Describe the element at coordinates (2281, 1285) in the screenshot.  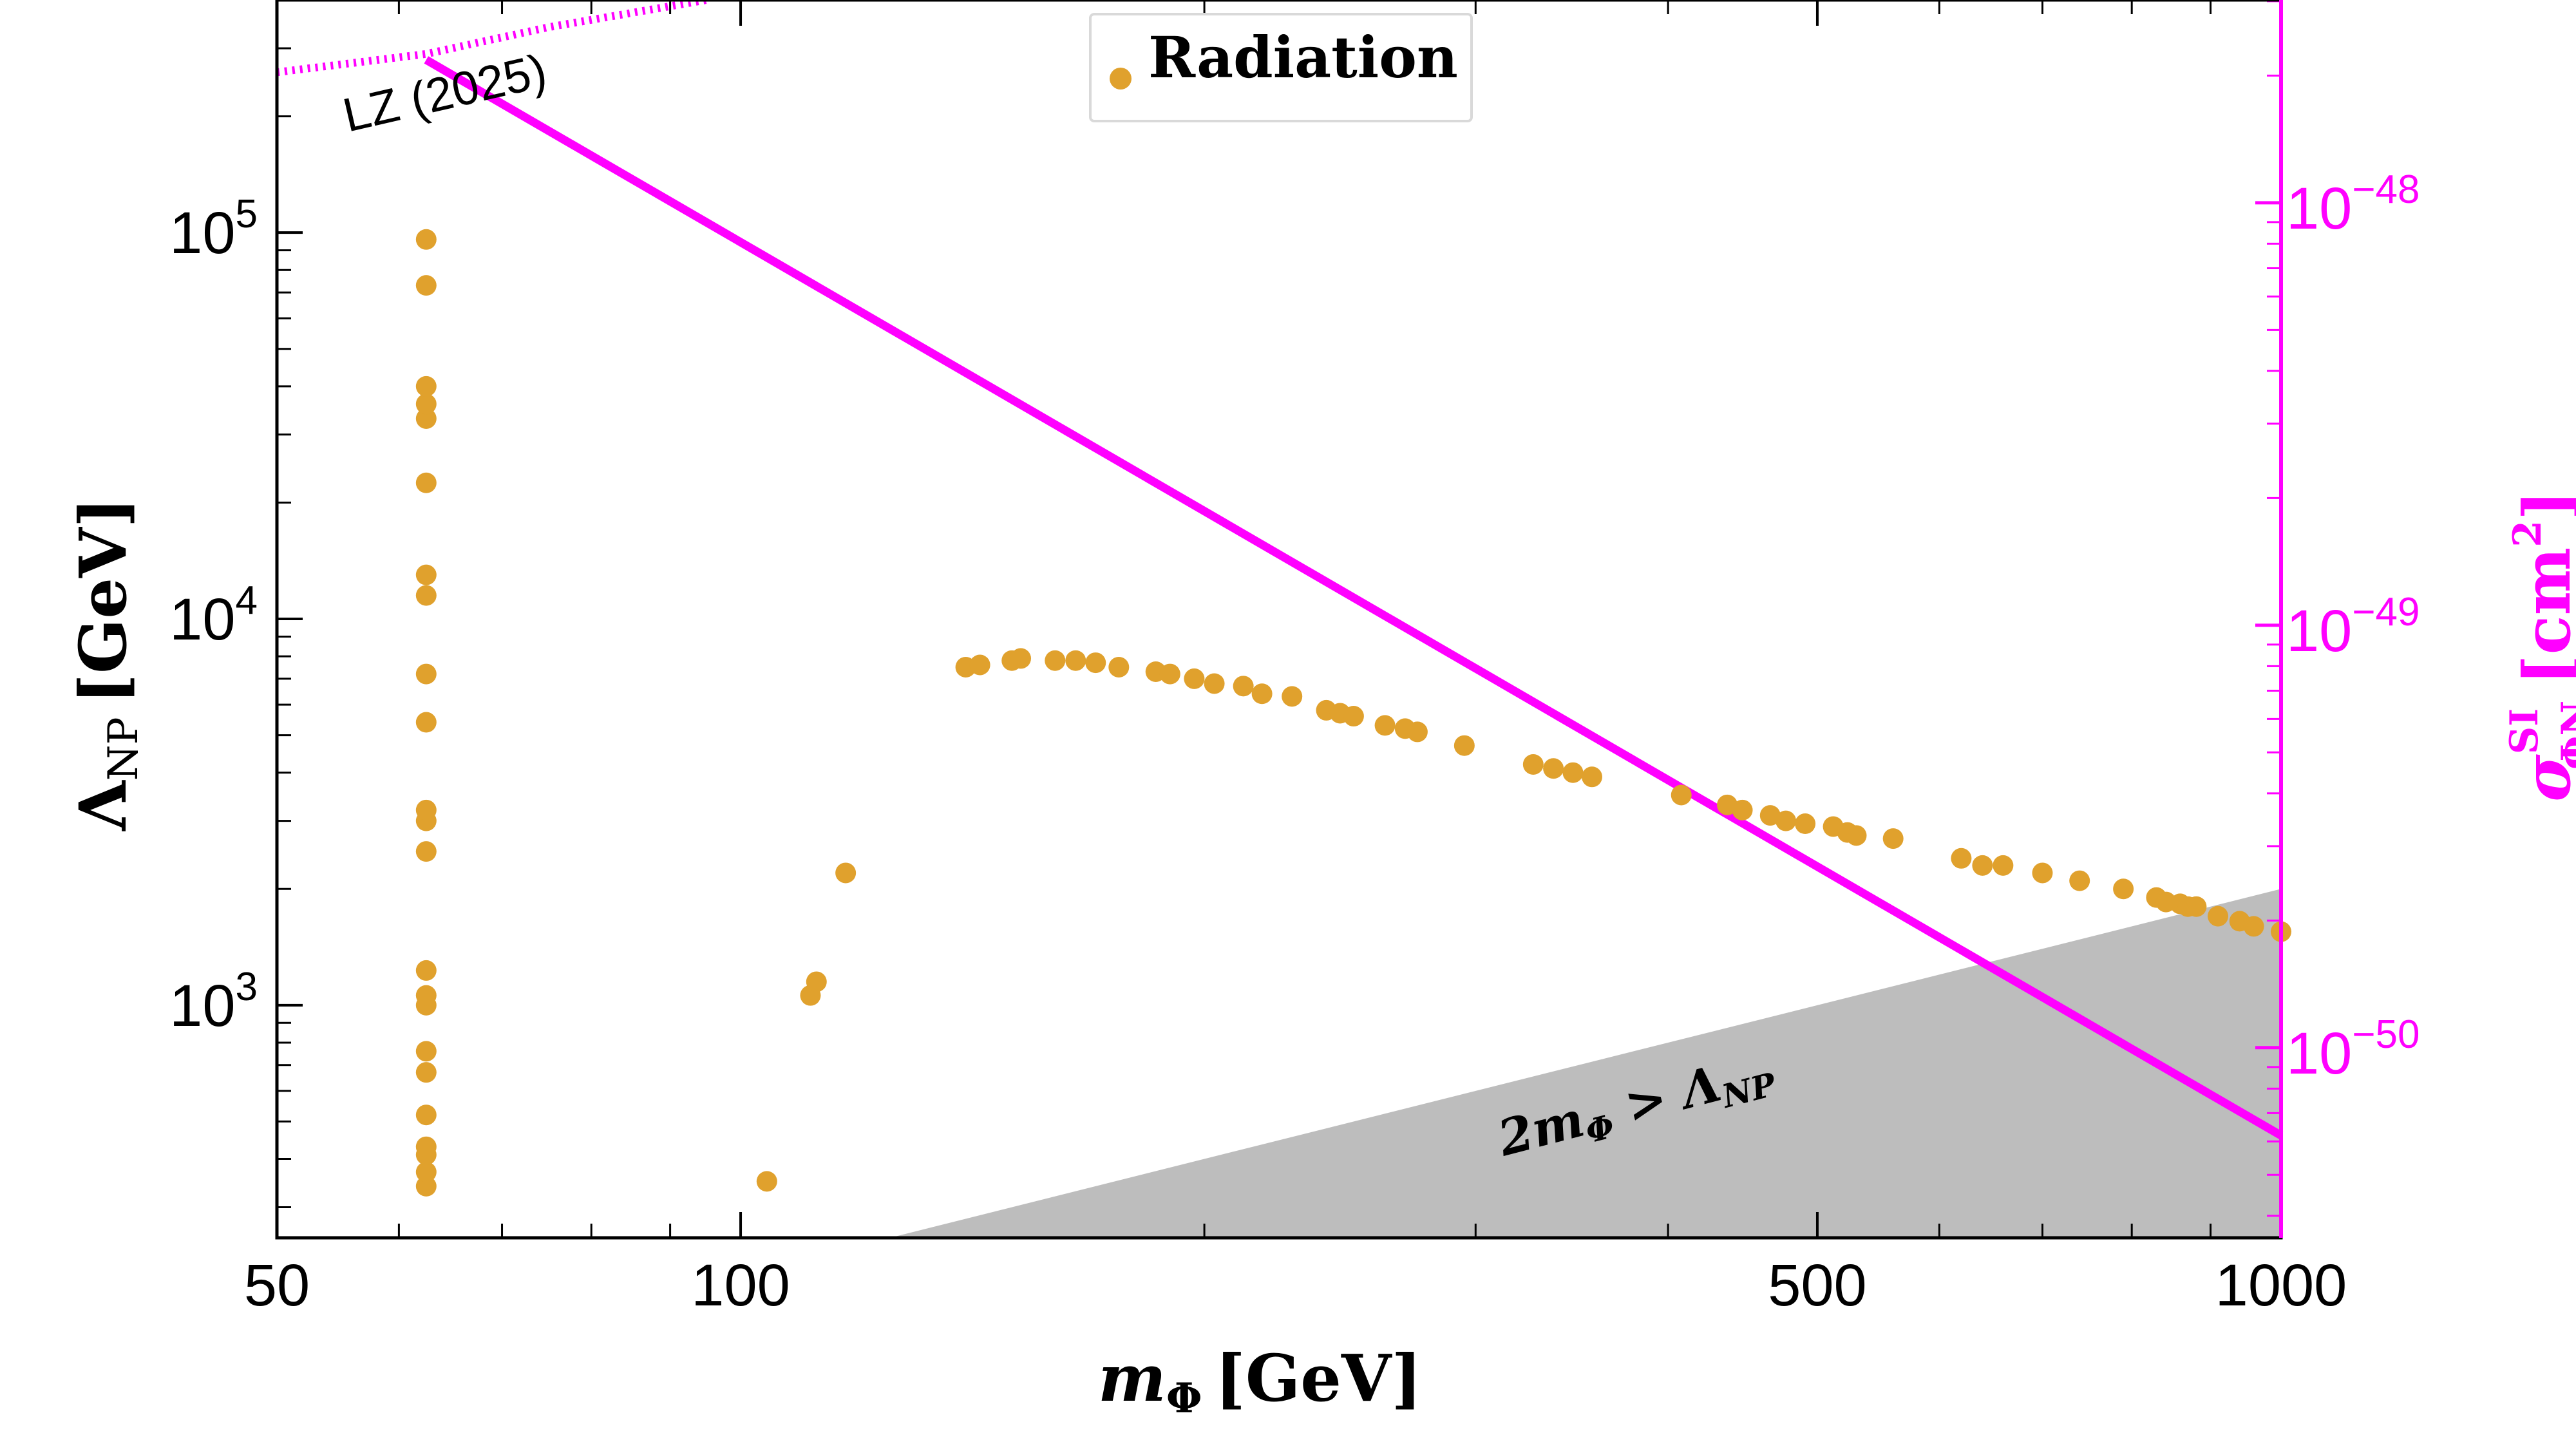
I see `x-tick-label: 1000` at that location.